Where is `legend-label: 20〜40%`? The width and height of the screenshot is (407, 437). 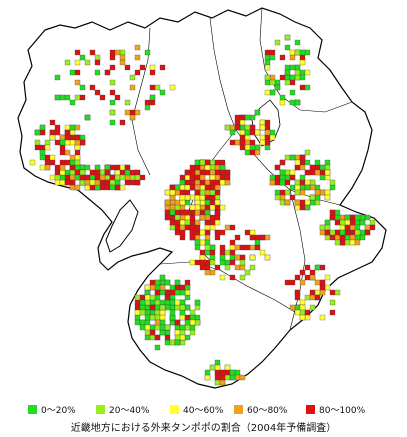 legend-label: 20〜40% is located at coordinates (129, 410).